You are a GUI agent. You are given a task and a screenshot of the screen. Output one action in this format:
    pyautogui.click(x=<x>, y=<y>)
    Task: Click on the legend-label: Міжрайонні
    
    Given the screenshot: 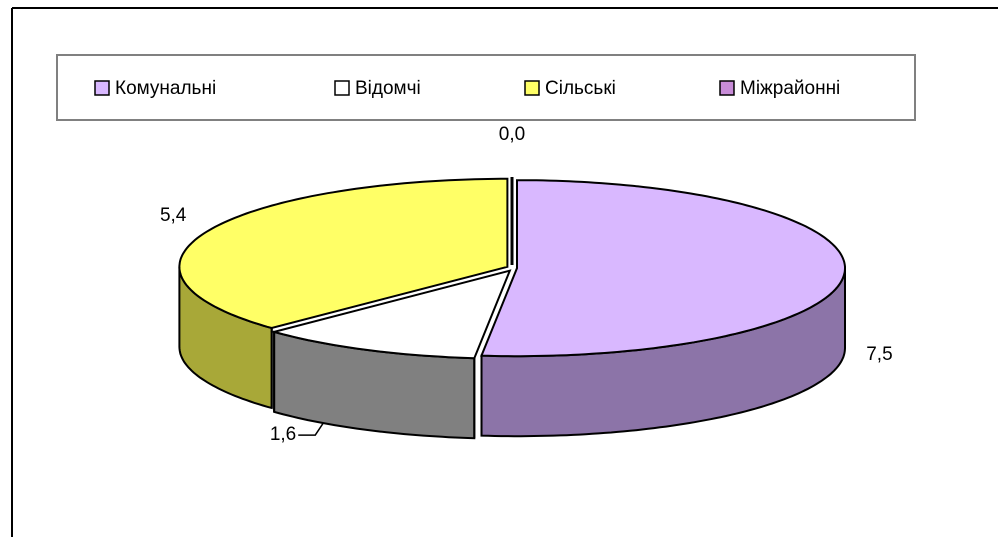 What is the action you would take?
    pyautogui.click(x=790, y=88)
    